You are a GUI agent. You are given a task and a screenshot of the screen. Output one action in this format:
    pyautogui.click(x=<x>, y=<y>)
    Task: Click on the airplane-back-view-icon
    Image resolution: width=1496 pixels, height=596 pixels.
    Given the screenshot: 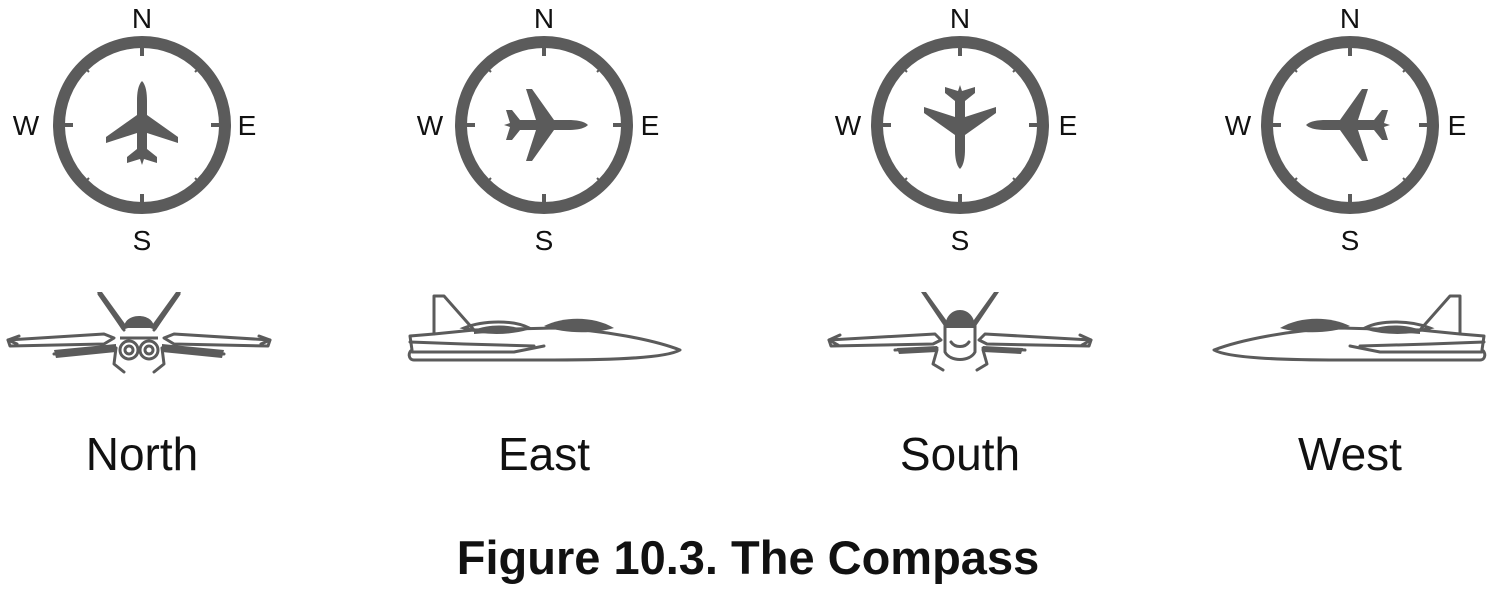 What is the action you would take?
    pyautogui.click(x=960, y=331)
    